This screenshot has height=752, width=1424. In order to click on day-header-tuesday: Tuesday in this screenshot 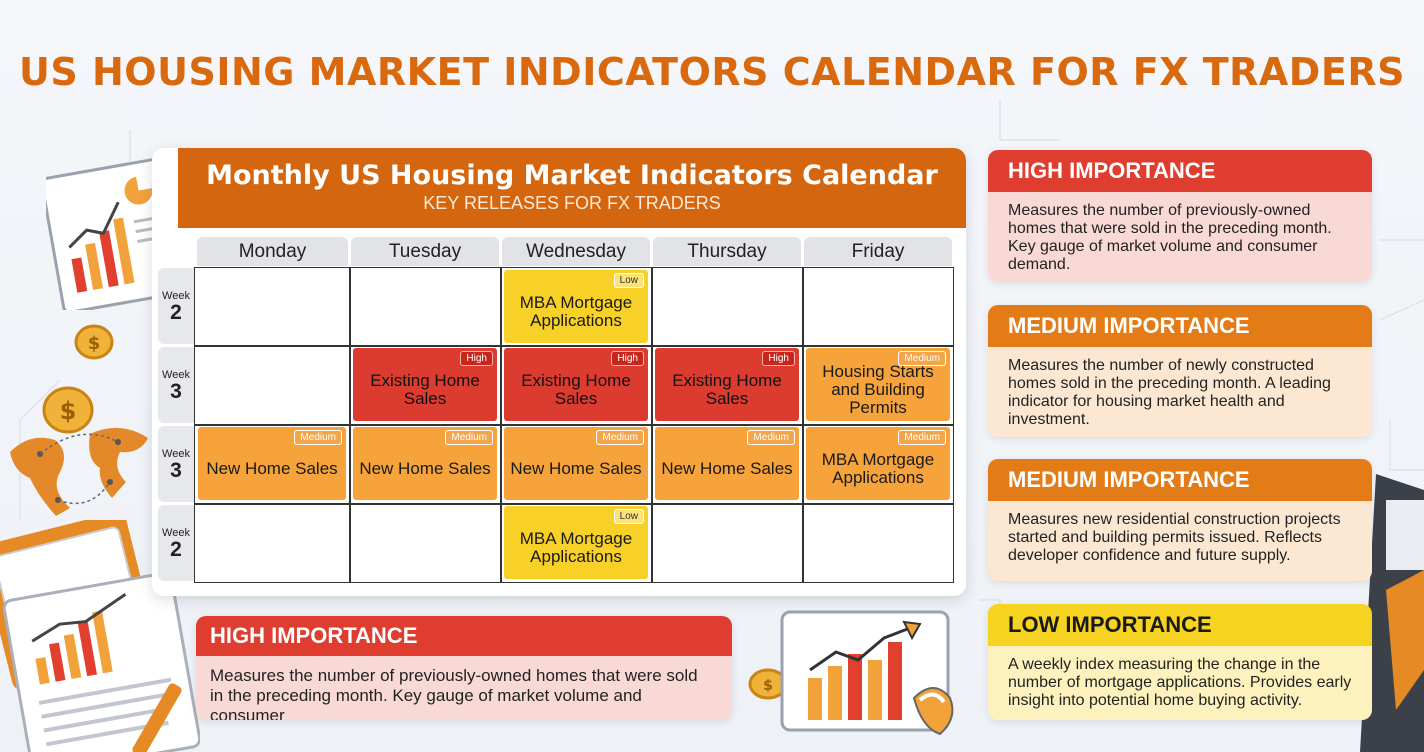, I will do `click(425, 251)`.